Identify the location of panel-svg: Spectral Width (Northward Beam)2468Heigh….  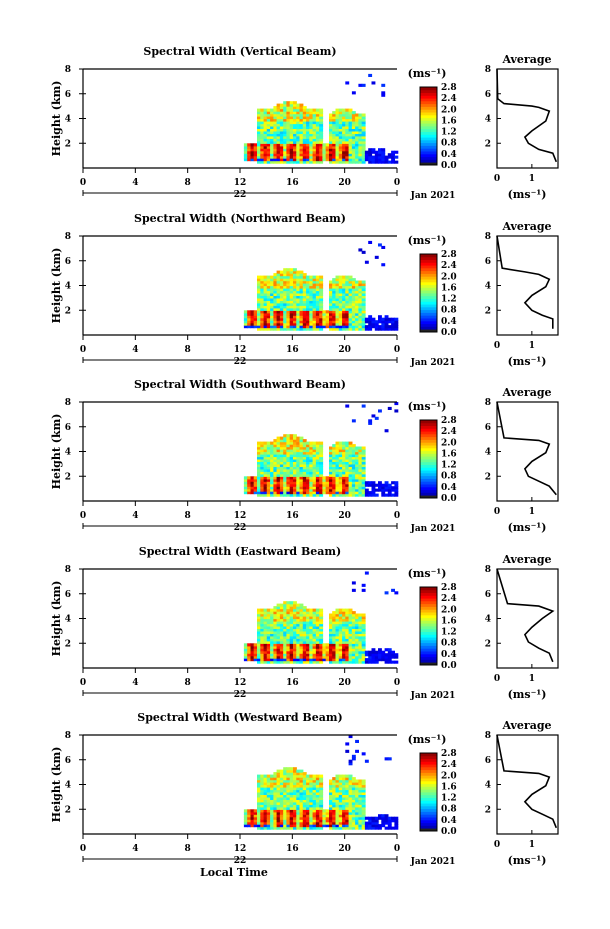
(304, 290).